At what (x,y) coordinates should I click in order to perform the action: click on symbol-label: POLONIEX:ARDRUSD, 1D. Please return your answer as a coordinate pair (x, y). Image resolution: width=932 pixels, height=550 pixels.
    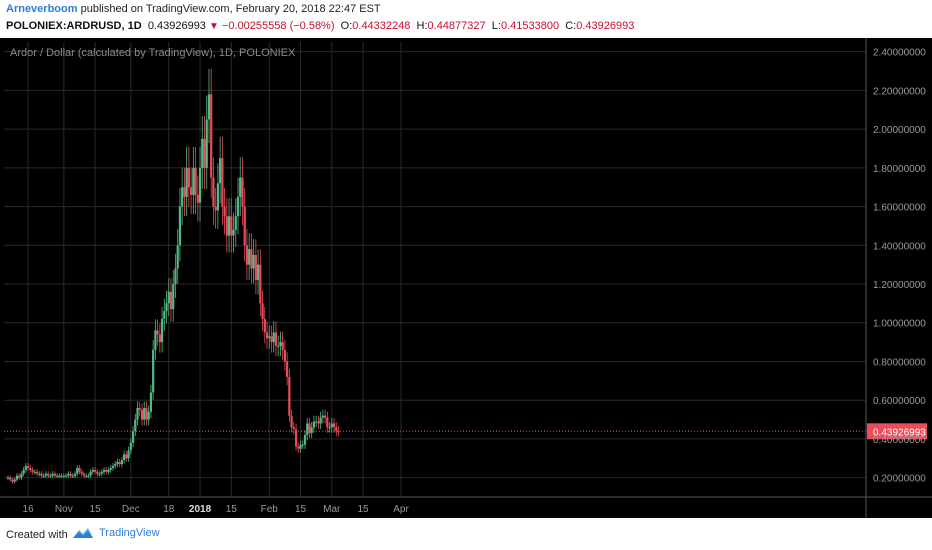
    Looking at the image, I should click on (74, 26).